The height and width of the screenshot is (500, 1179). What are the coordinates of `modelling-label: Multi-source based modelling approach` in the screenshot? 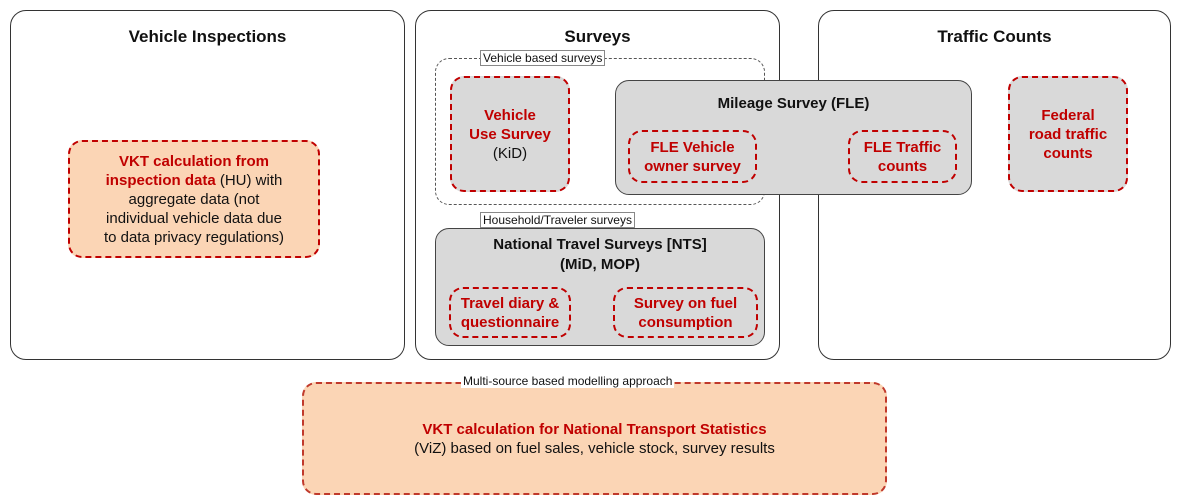 It's located at (568, 381).